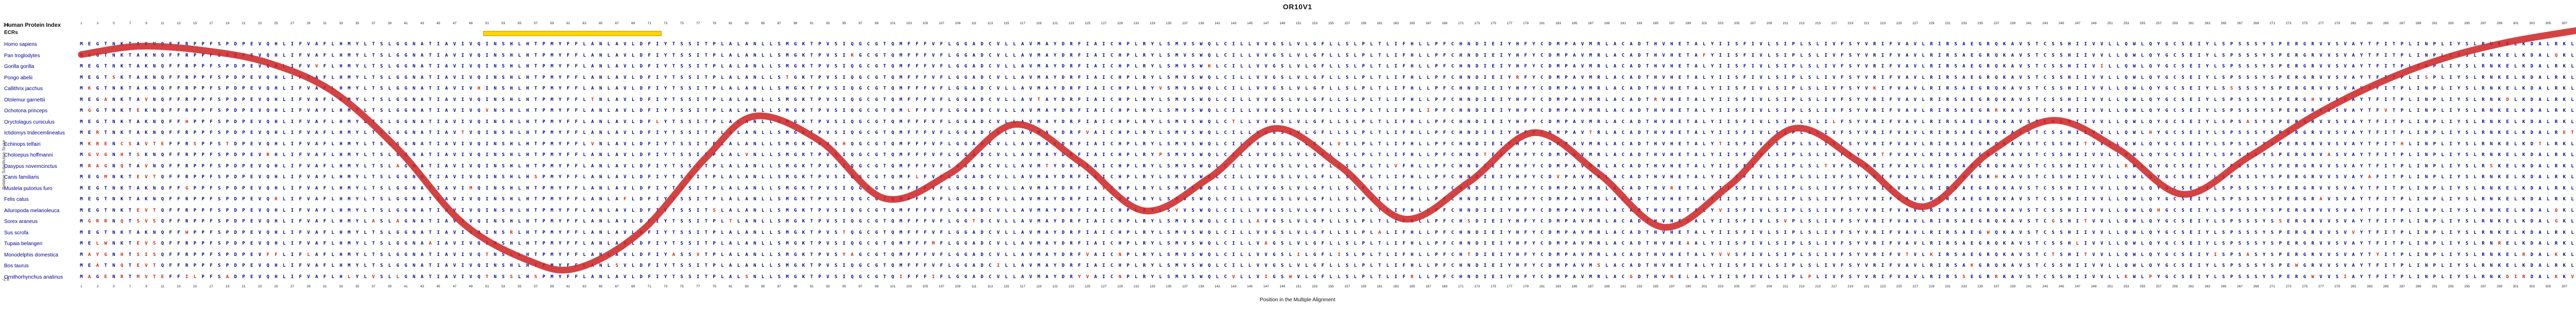  Describe the element at coordinates (2150, 55) in the screenshot. I see `residue-cell: Q` at that location.